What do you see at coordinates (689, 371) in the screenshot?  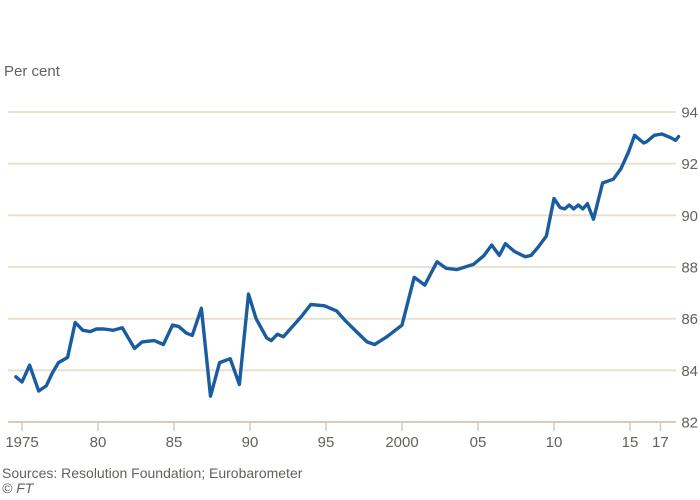 I see `y-axis-tick-label: 84` at bounding box center [689, 371].